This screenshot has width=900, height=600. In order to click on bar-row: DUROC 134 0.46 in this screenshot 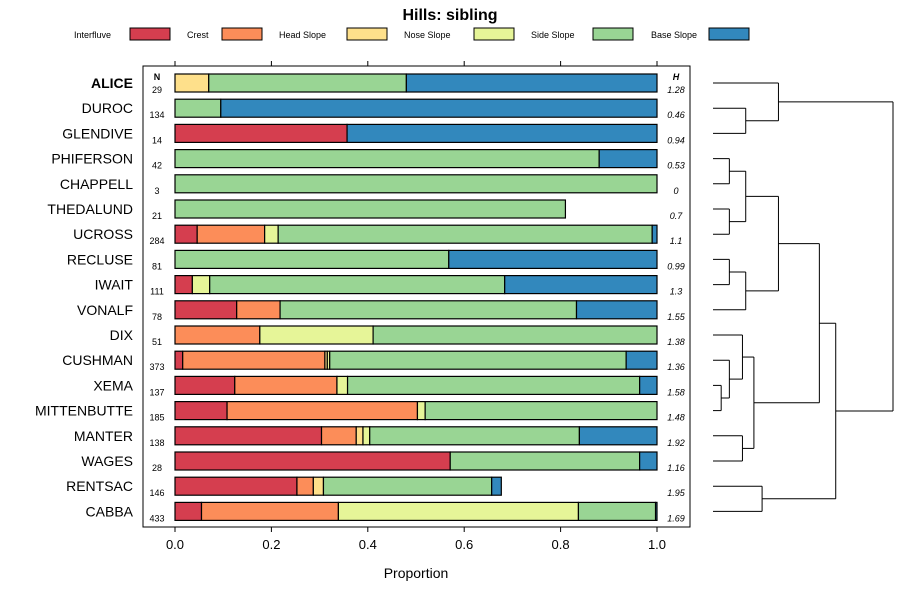, I will do `click(383, 109)`.